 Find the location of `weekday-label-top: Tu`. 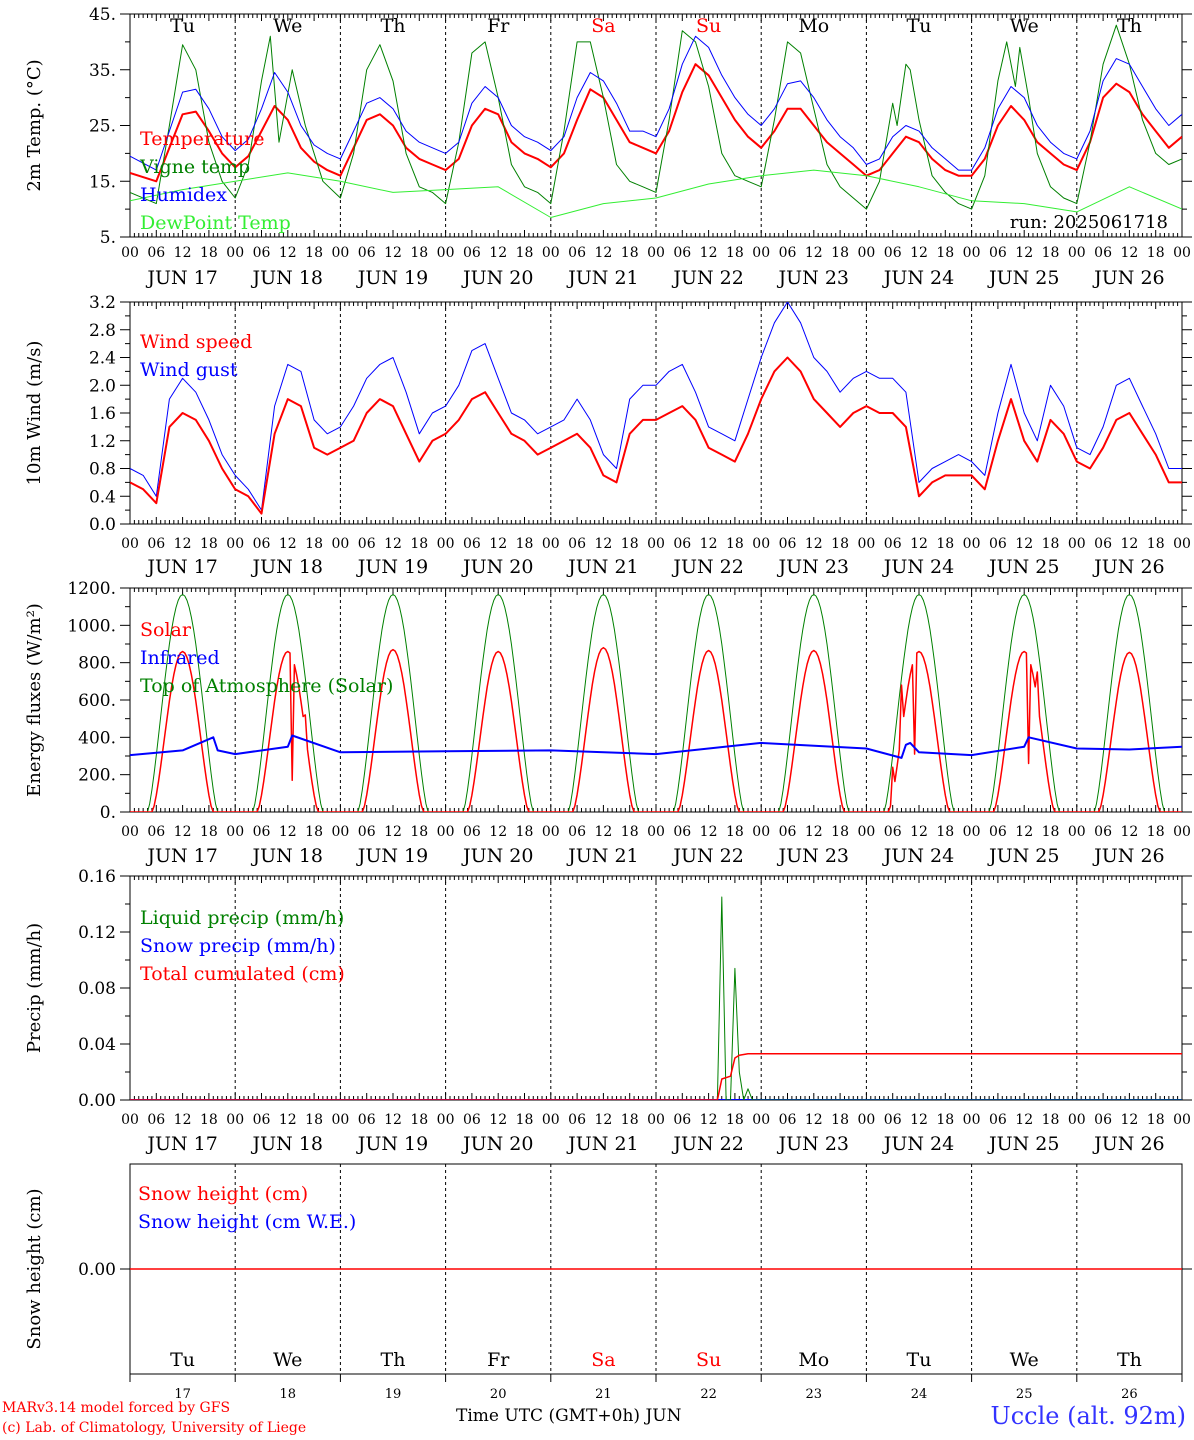

weekday-label-top: Tu is located at coordinates (919, 26).